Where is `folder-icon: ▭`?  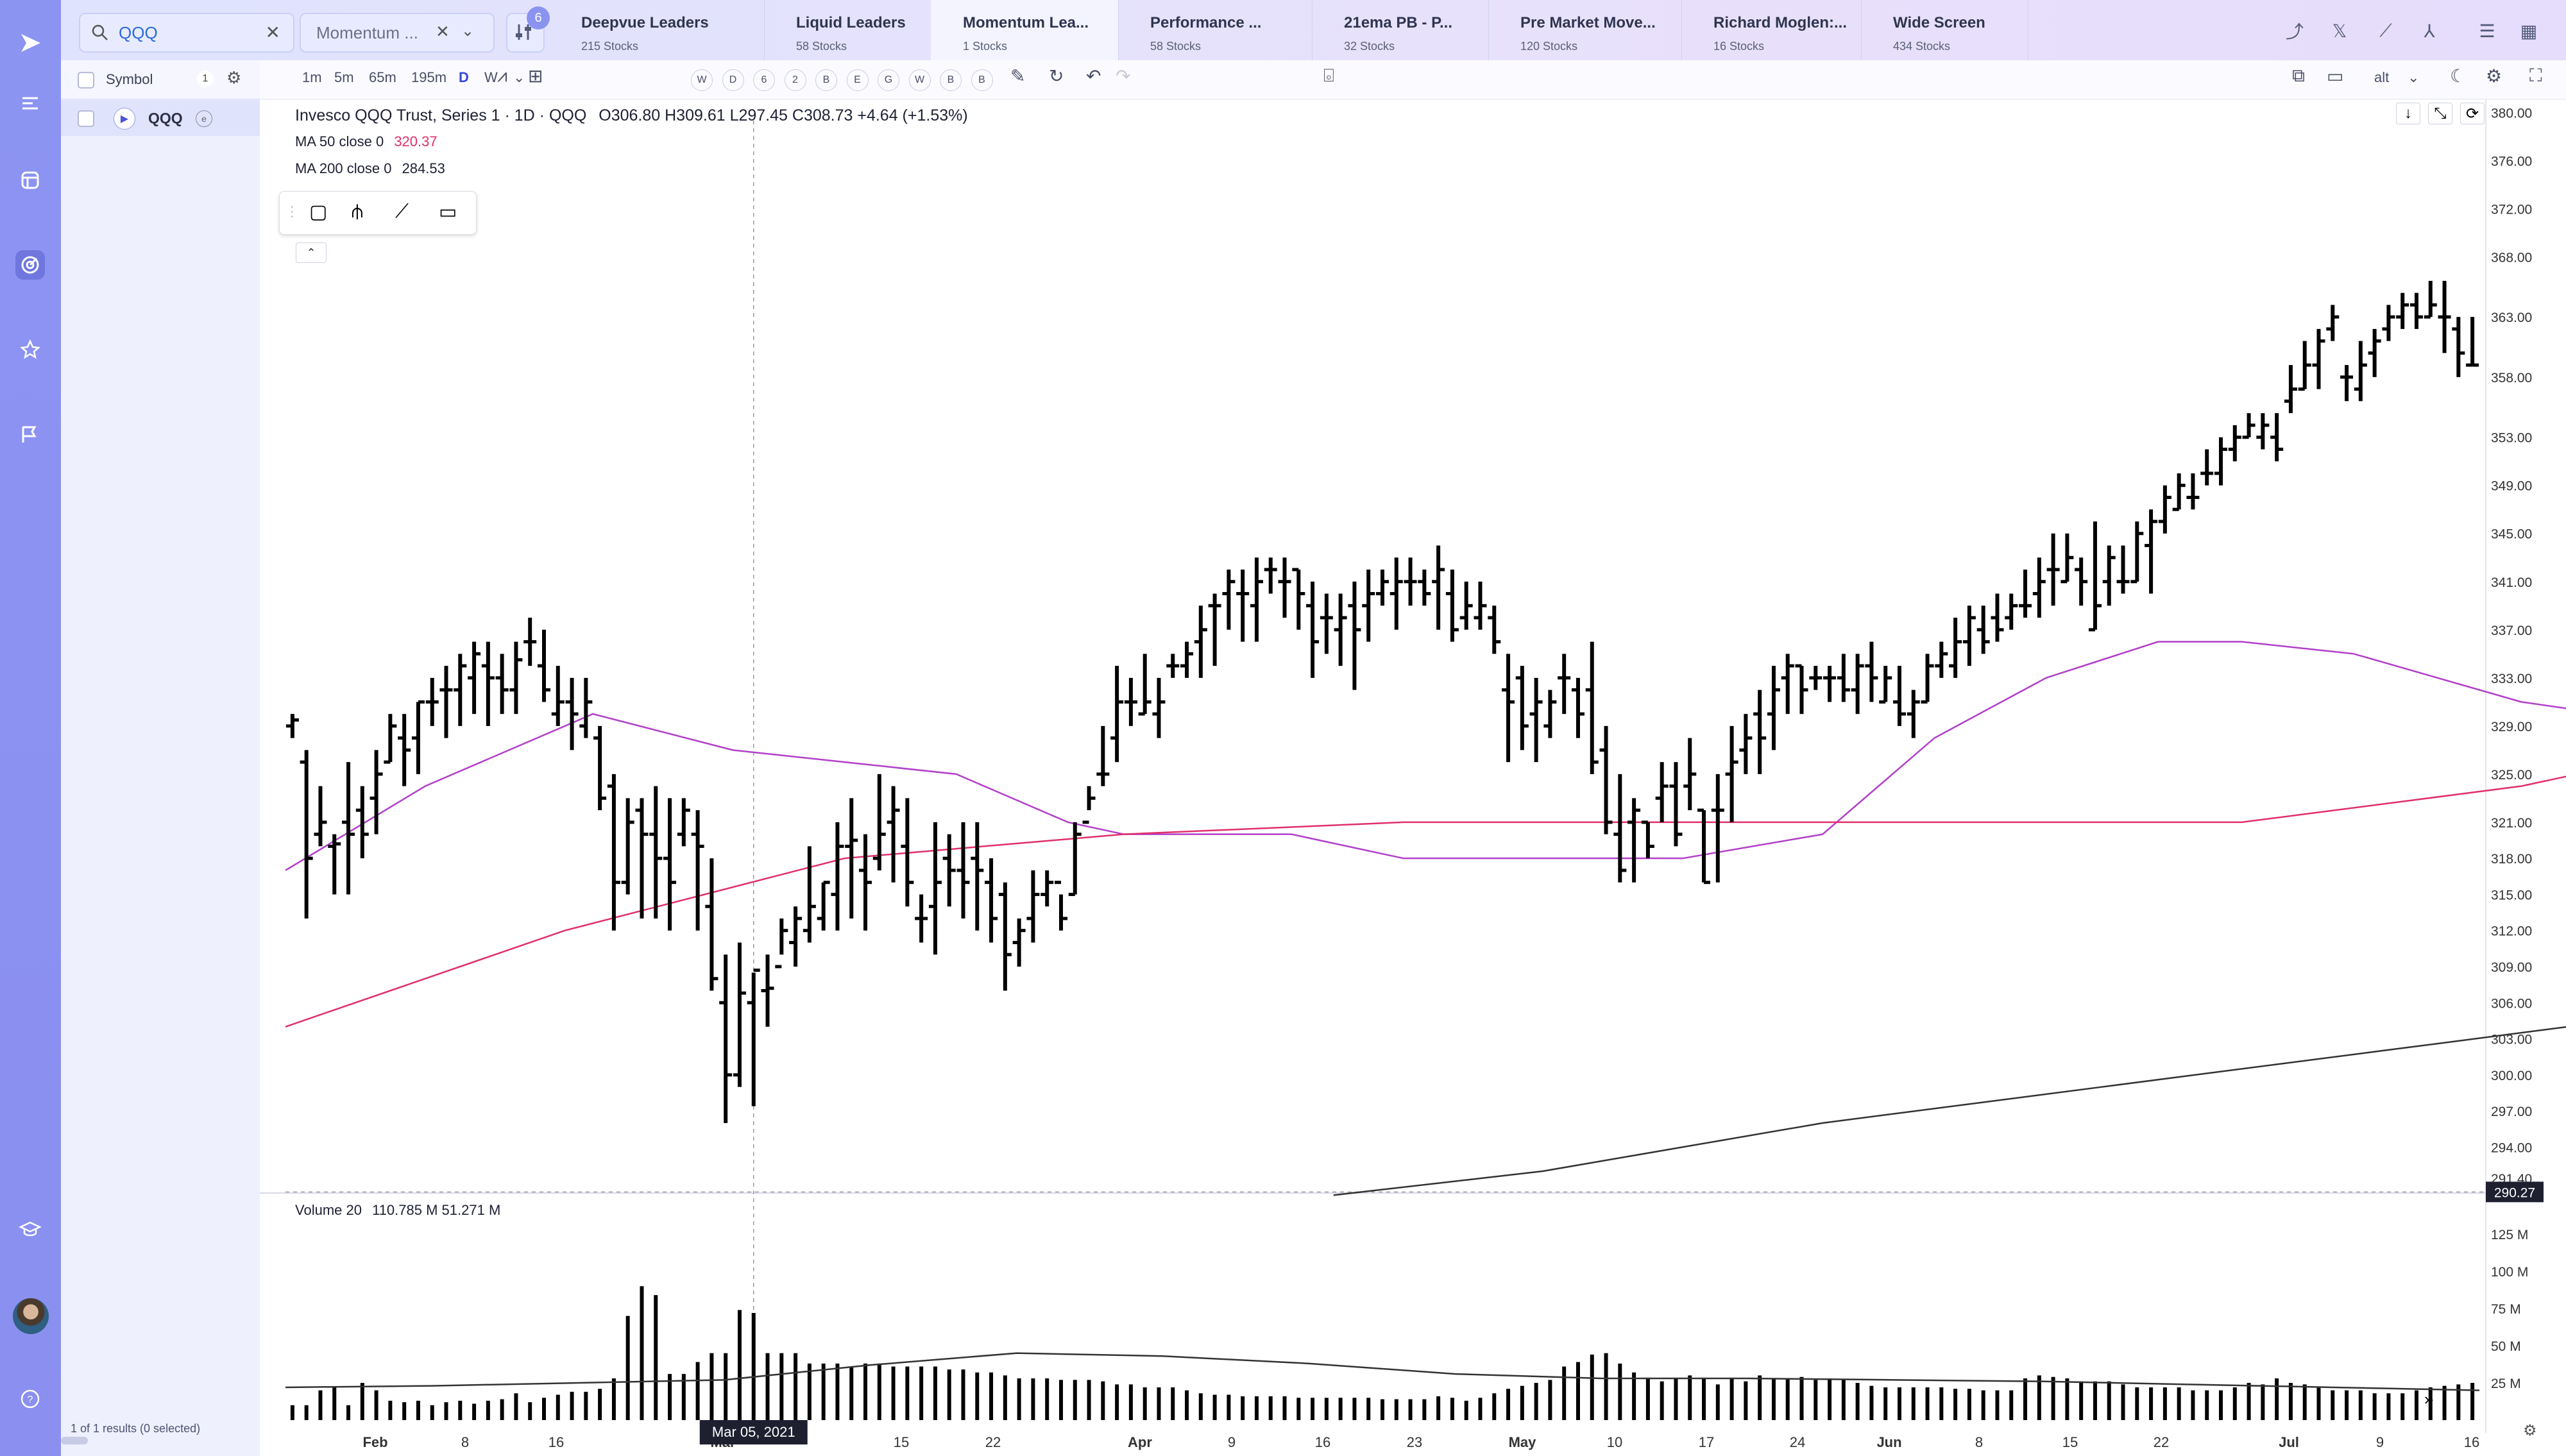 folder-icon: ▭ is located at coordinates (2335, 76).